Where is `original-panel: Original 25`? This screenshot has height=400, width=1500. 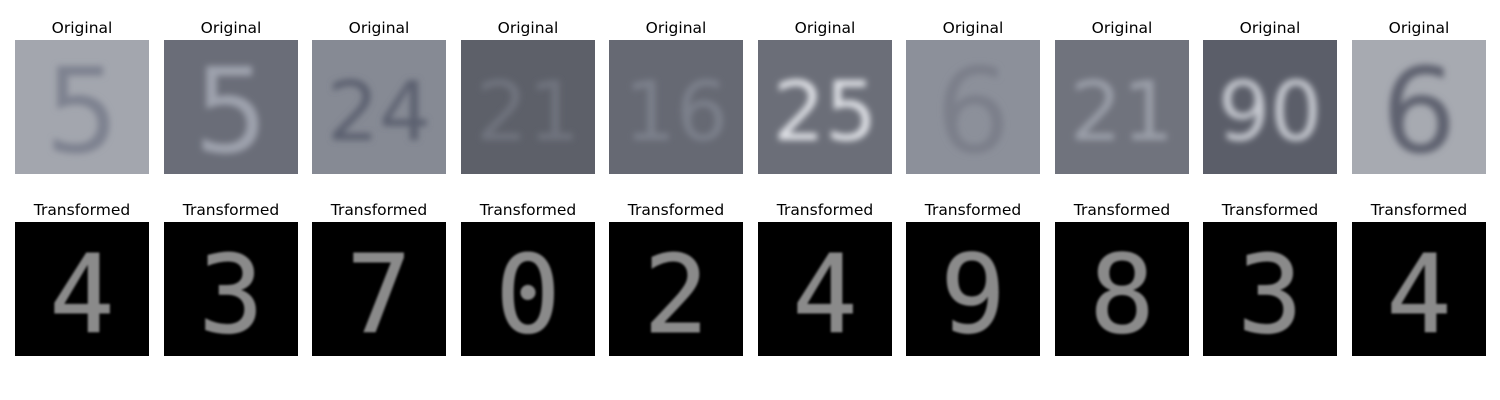
original-panel: Original 25 is located at coordinates (825, 96).